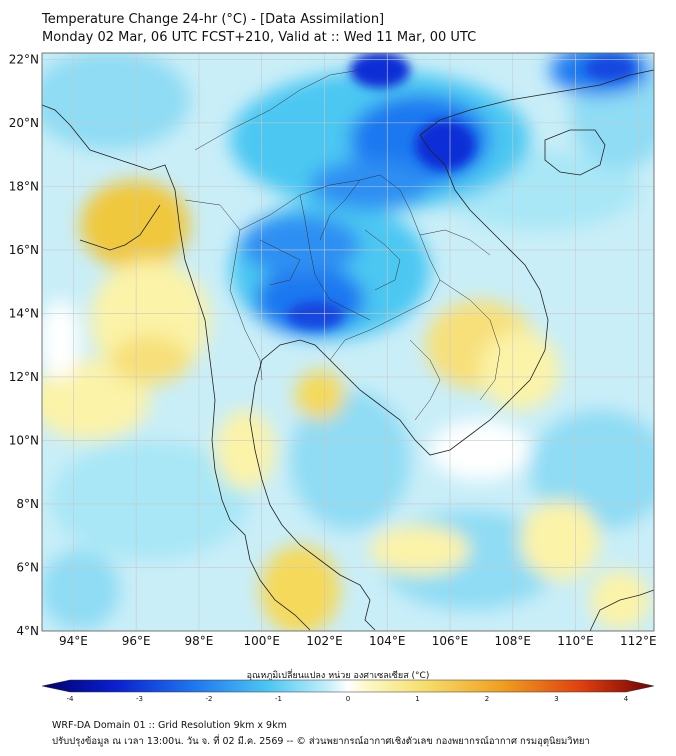 This screenshot has width=676, height=756. What do you see at coordinates (387, 641) in the screenshot?
I see `longitude-tick-label: 104°E` at bounding box center [387, 641].